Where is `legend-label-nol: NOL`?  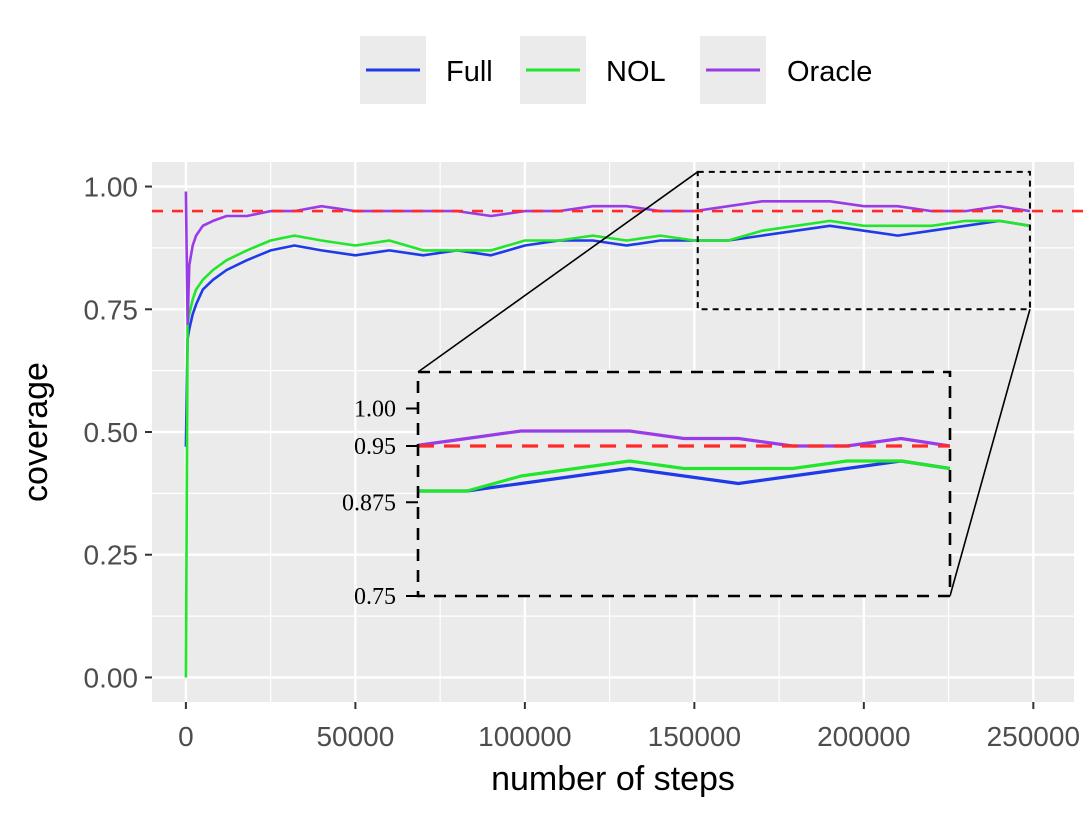
legend-label-nol: NOL is located at coordinates (636, 72).